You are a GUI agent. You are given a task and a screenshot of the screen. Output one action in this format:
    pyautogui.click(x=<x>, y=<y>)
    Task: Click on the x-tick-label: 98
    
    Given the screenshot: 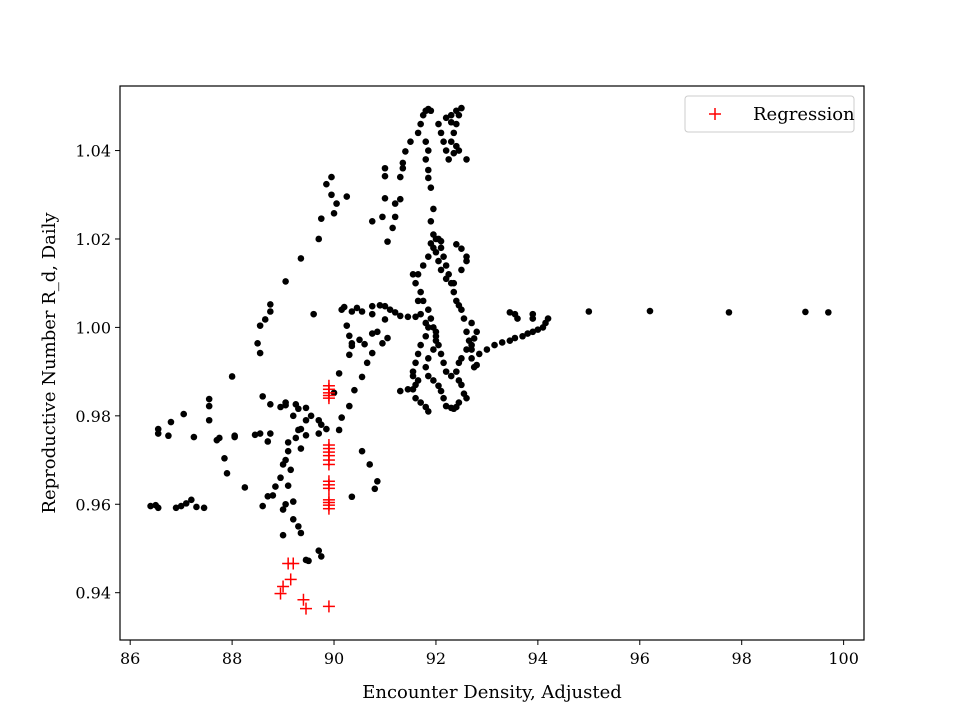 What is the action you would take?
    pyautogui.click(x=742, y=658)
    